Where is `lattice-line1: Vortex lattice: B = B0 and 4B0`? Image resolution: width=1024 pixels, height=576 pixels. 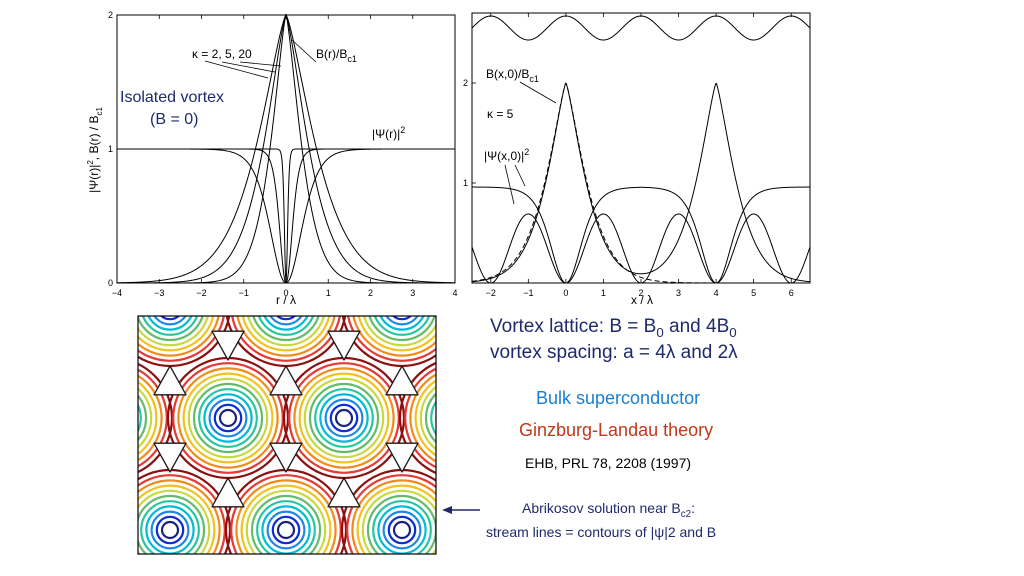 lattice-line1: Vortex lattice: B = B0 and 4B0 is located at coordinates (613, 328).